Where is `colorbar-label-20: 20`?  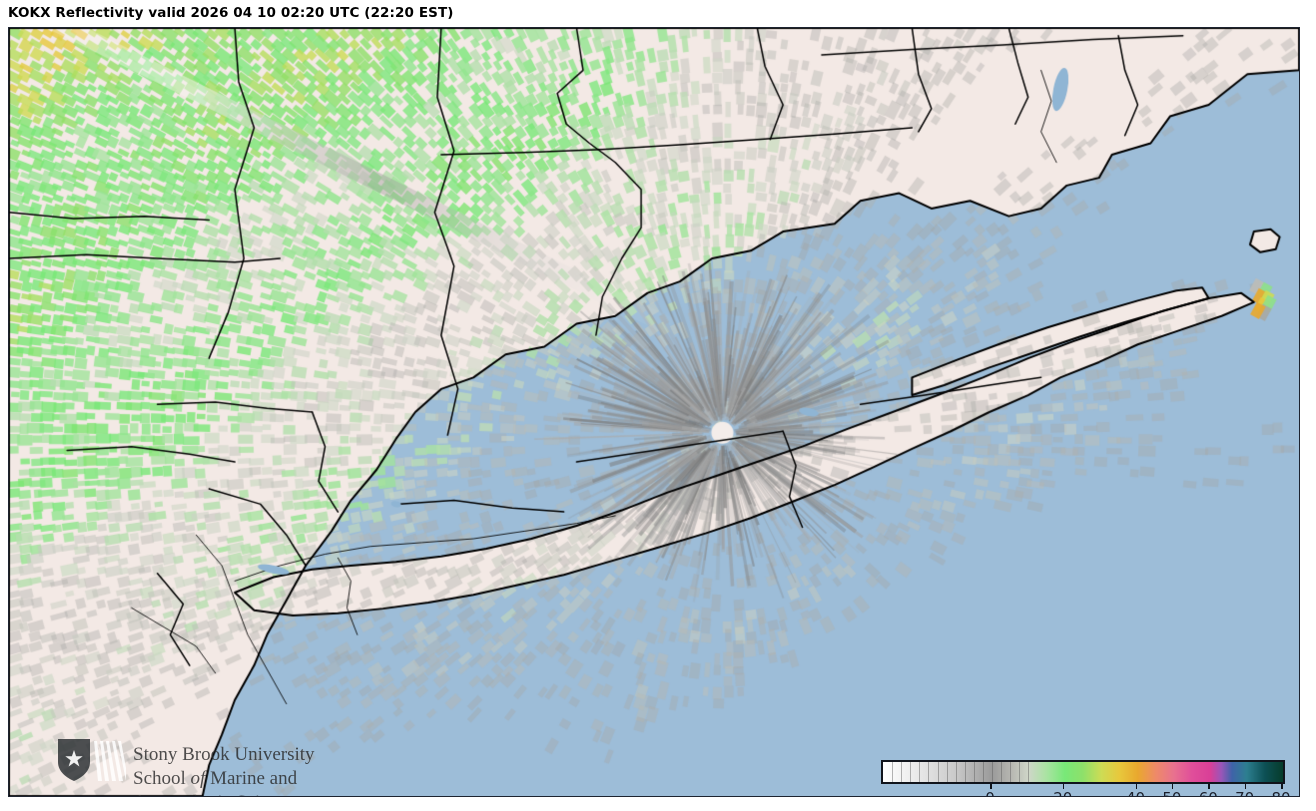 colorbar-label-20: 20 is located at coordinates (1062, 792).